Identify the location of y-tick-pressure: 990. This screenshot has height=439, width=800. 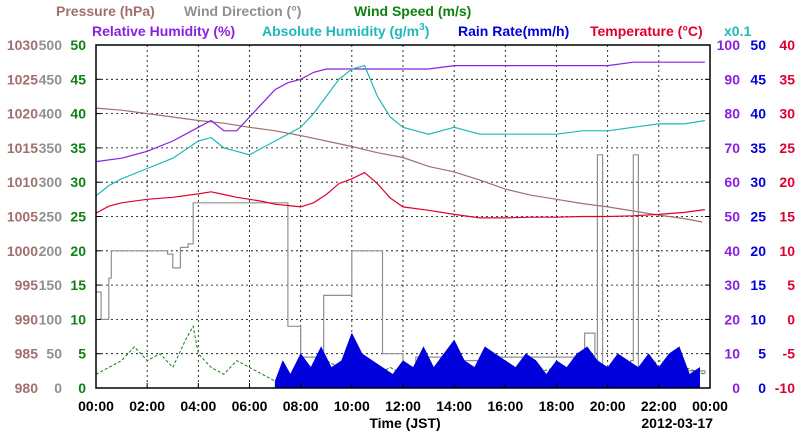
(27, 319).